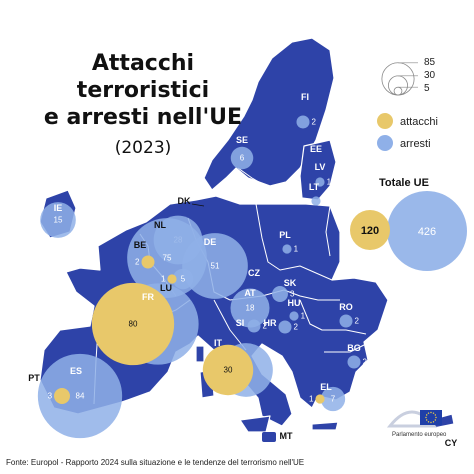 The height and width of the screenshot is (474, 474). What do you see at coordinates (143, 148) in the screenshot?
I see `map-subtitle: (2023)` at bounding box center [143, 148].